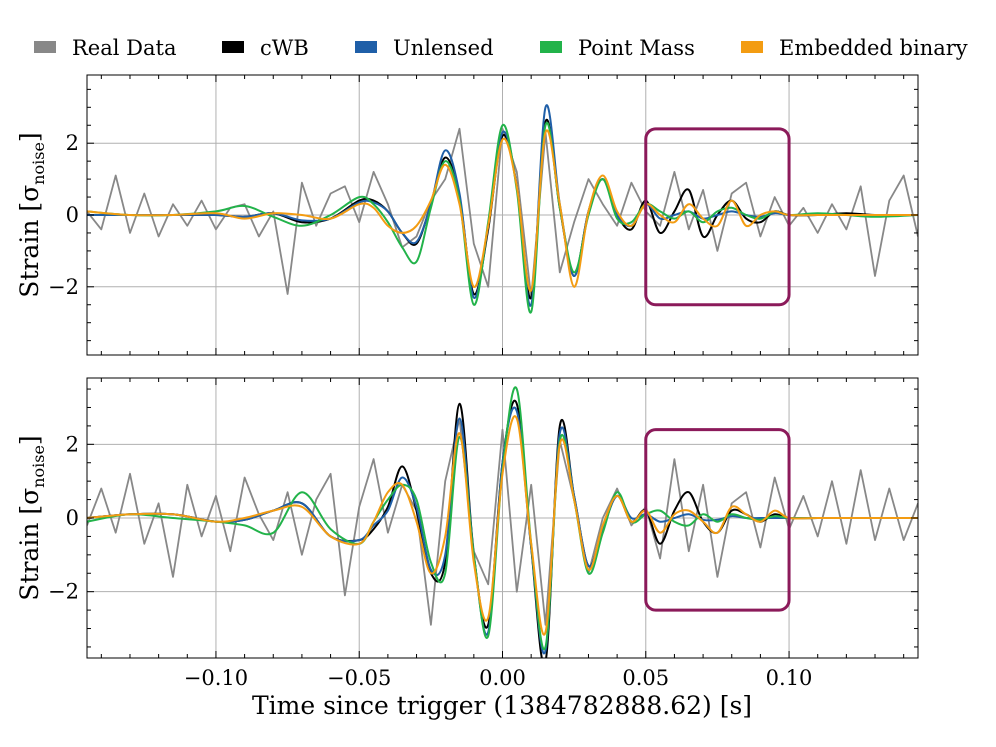  What do you see at coordinates (63, 517) in the screenshot?
I see `yticks-bottom: −2 0 2` at bounding box center [63, 517].